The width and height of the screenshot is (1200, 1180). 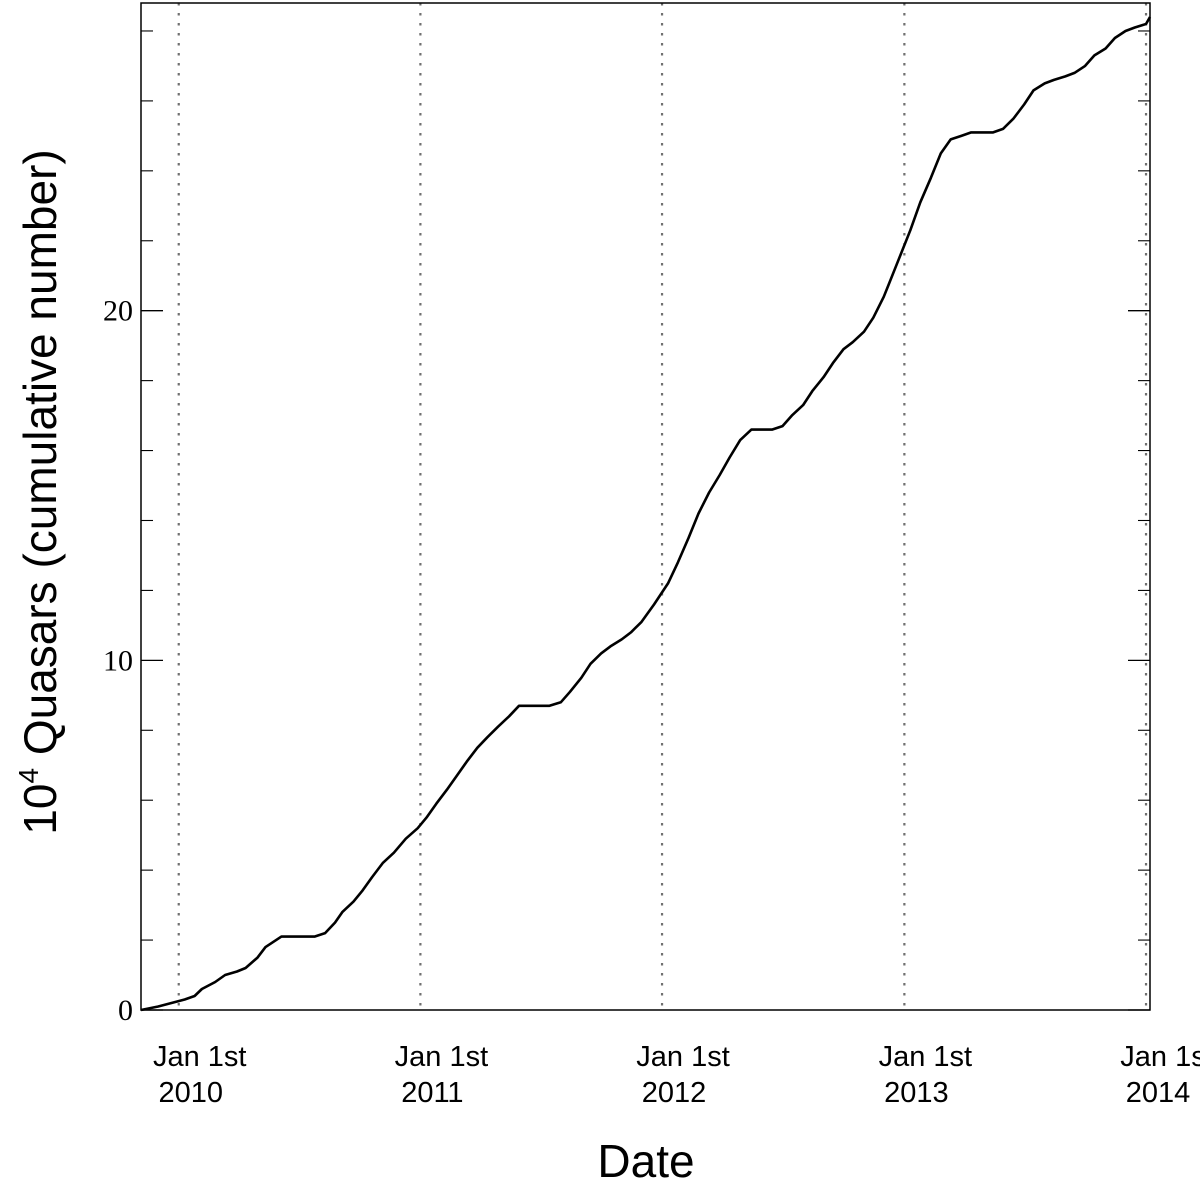 What do you see at coordinates (40, 809) in the screenshot?
I see `y-axis-title-base: 10` at bounding box center [40, 809].